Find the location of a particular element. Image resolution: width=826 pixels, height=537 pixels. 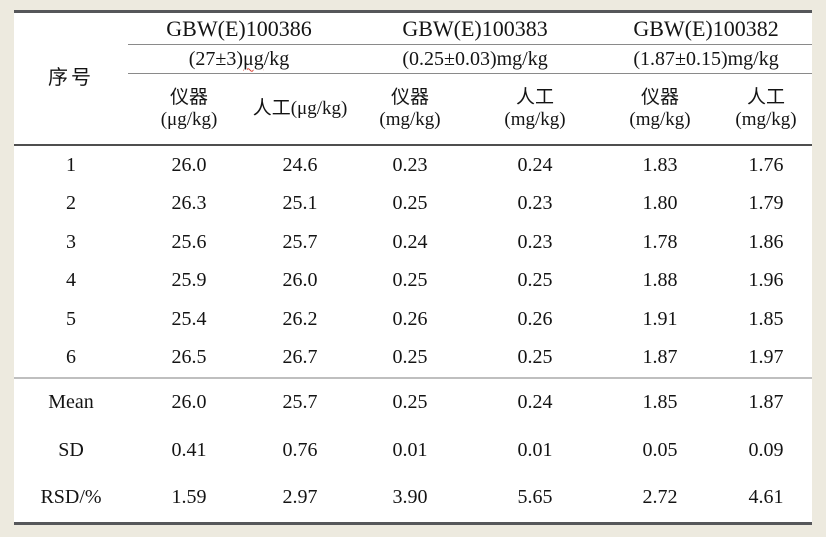

col-header-manual-mgkg-1: 人工 (mg/kg) is located at coordinates (535, 109).